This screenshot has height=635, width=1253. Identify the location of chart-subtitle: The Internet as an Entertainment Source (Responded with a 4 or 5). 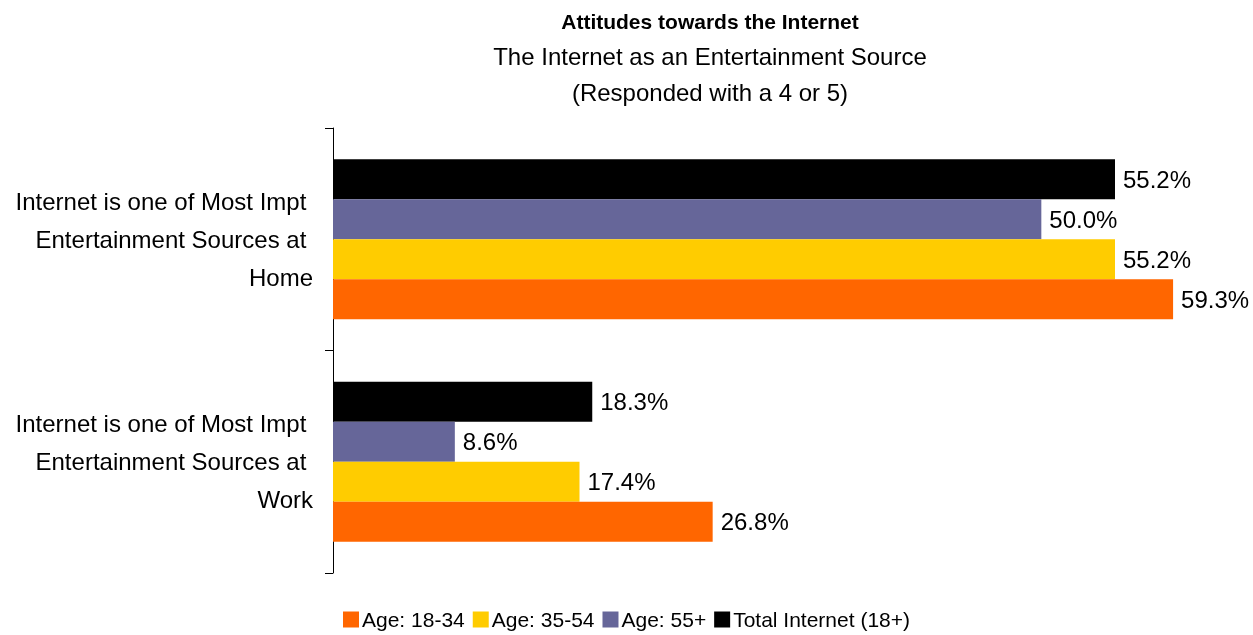
(710, 74).